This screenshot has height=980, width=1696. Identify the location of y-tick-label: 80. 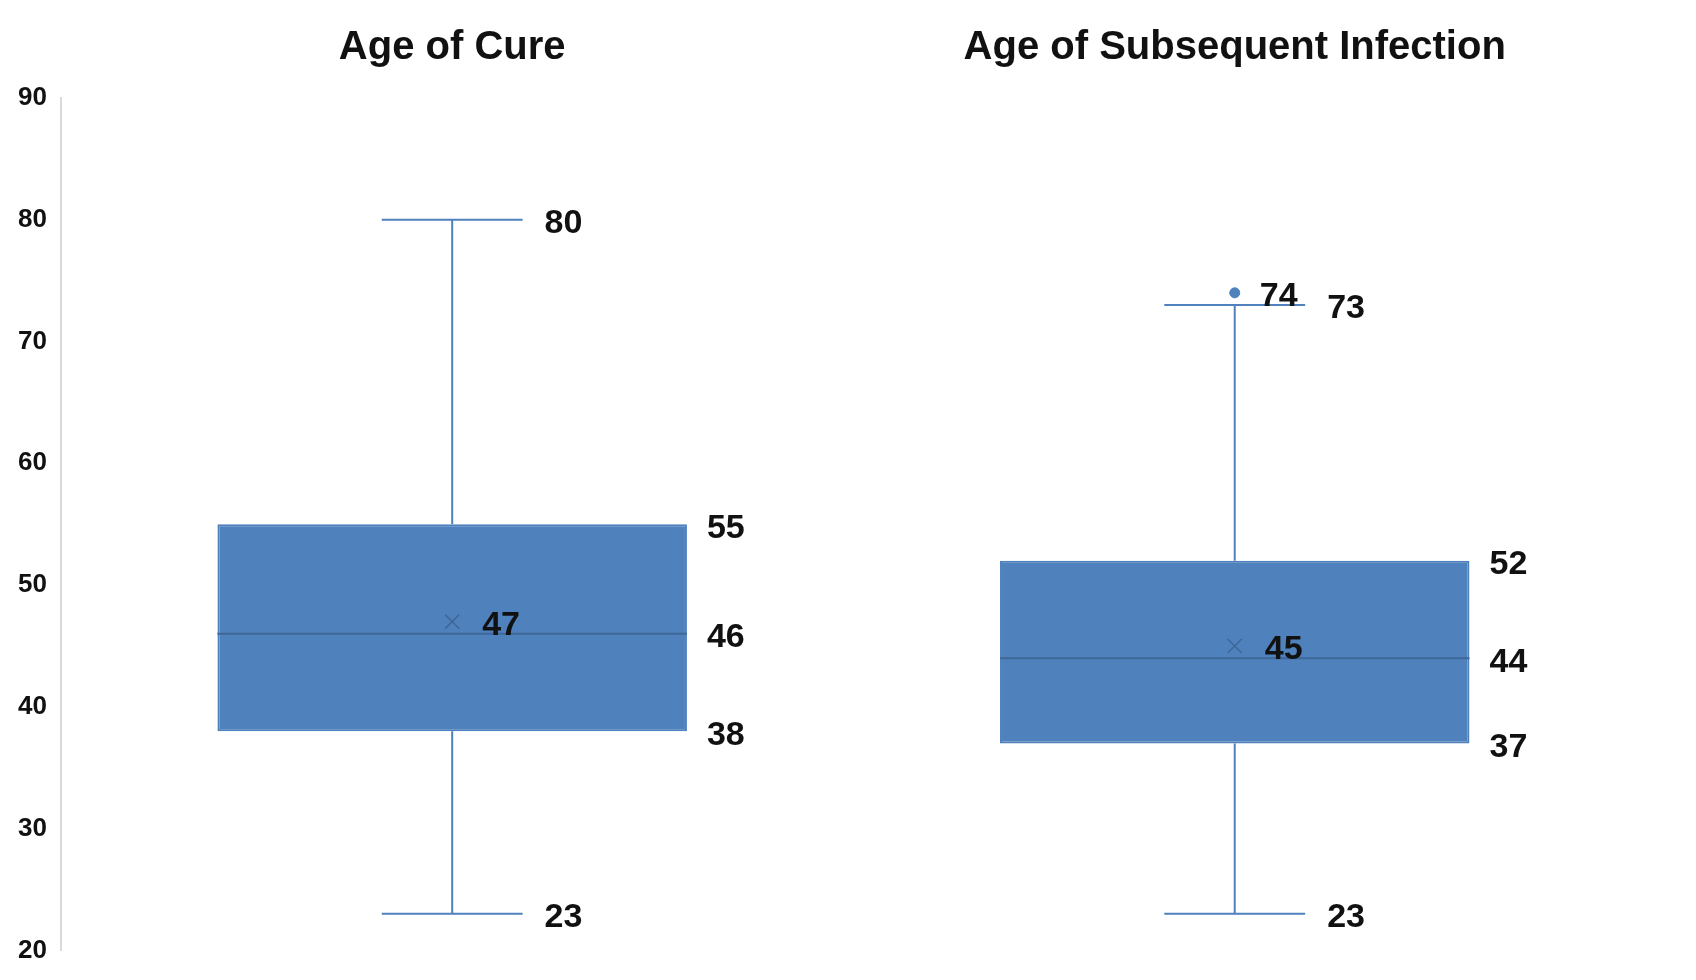
(32, 217).